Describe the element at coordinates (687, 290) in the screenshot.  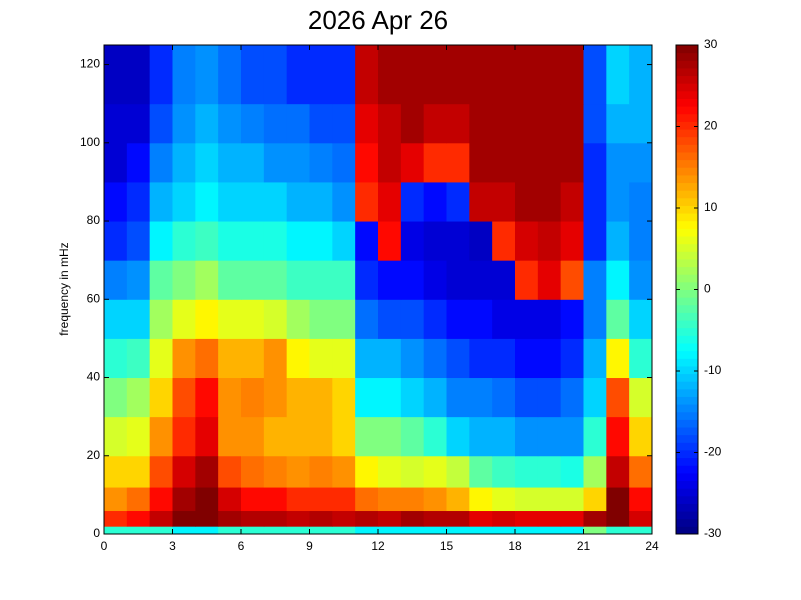
I see `colorbar` at that location.